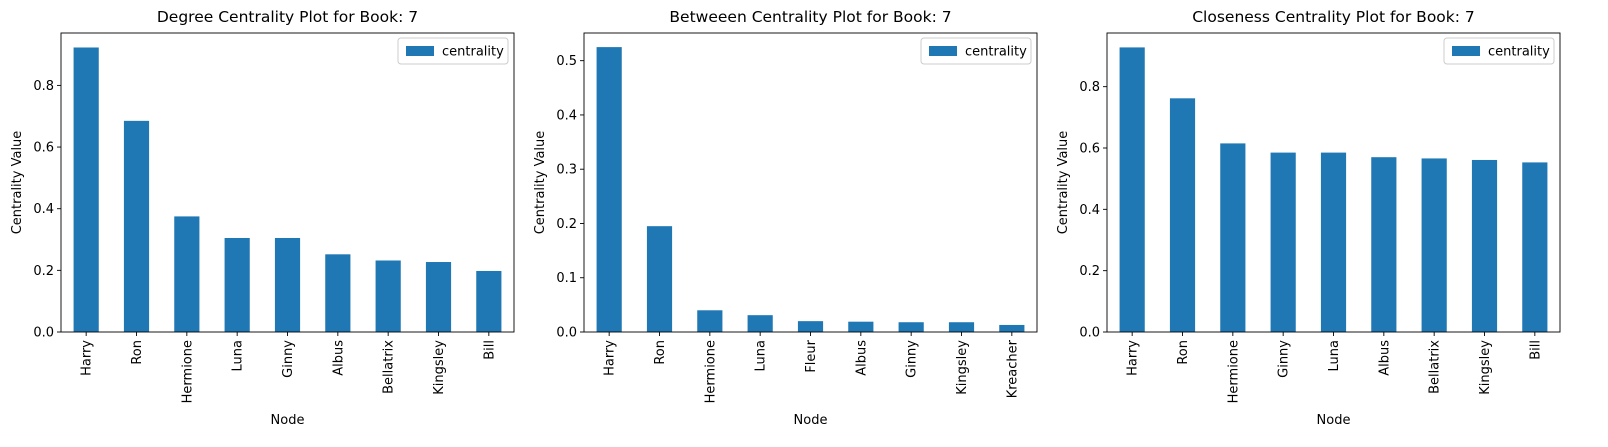 The height and width of the screenshot is (447, 1608). Describe the element at coordinates (1535, 350) in the screenshot. I see `closeness-xtick-label: Bill` at that location.